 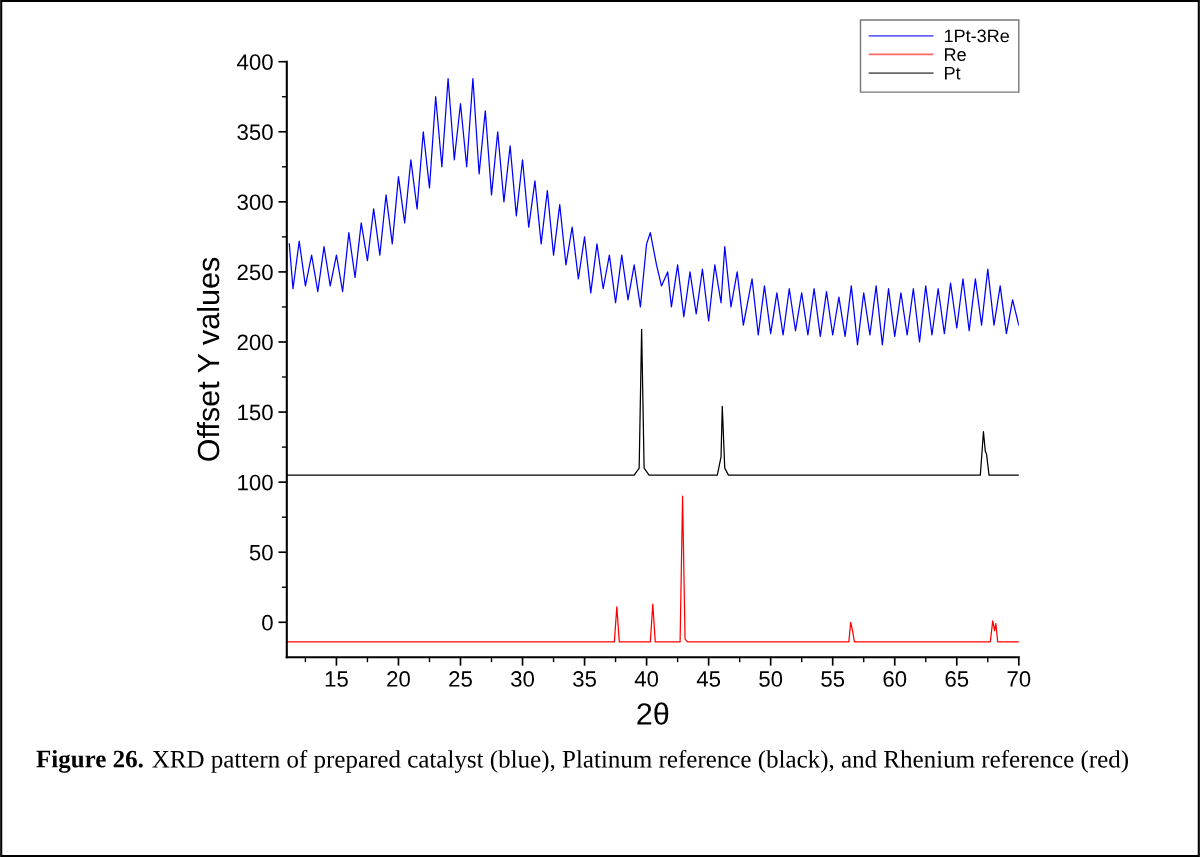 What do you see at coordinates (255, 342) in the screenshot?
I see `y-tick-label: 200` at bounding box center [255, 342].